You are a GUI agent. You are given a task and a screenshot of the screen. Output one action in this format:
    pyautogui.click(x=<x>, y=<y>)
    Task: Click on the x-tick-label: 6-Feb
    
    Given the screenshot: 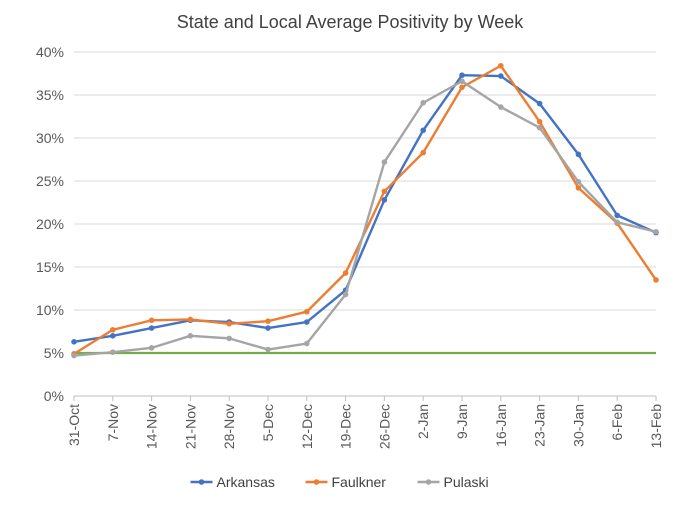 What is the action you would take?
    pyautogui.click(x=617, y=422)
    